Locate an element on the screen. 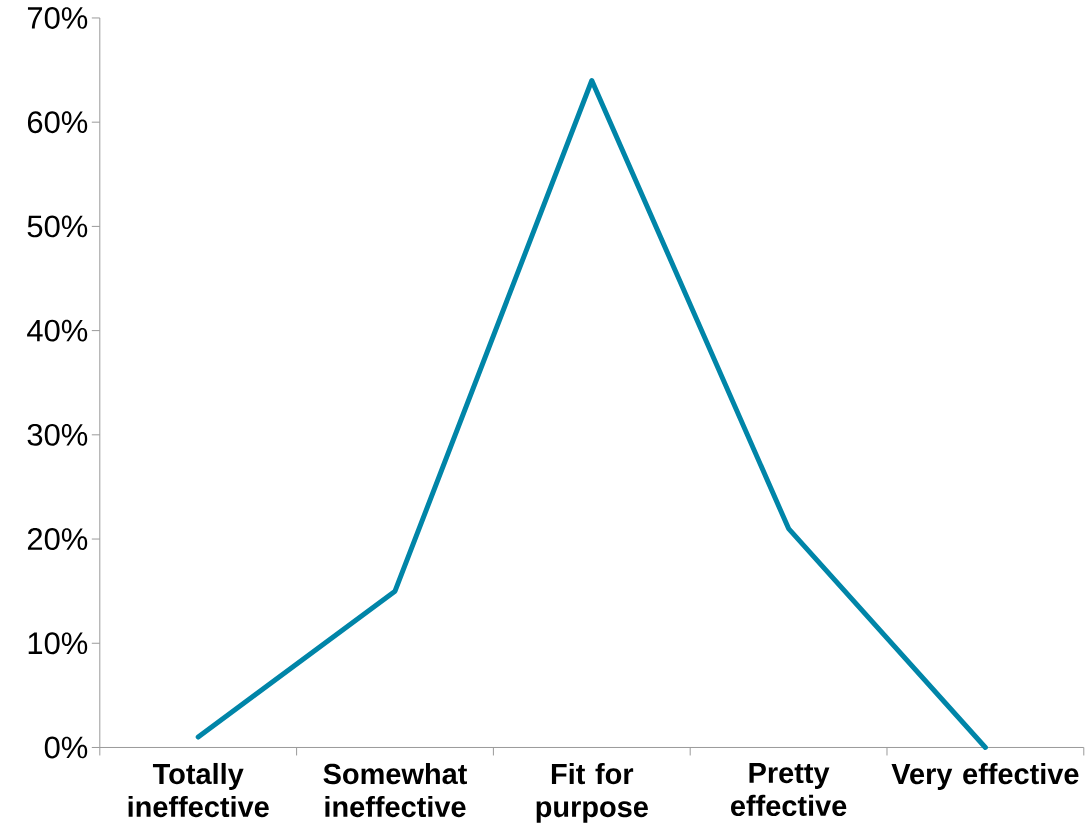  x-tick-label: Pretty effective is located at coordinates (789, 789).